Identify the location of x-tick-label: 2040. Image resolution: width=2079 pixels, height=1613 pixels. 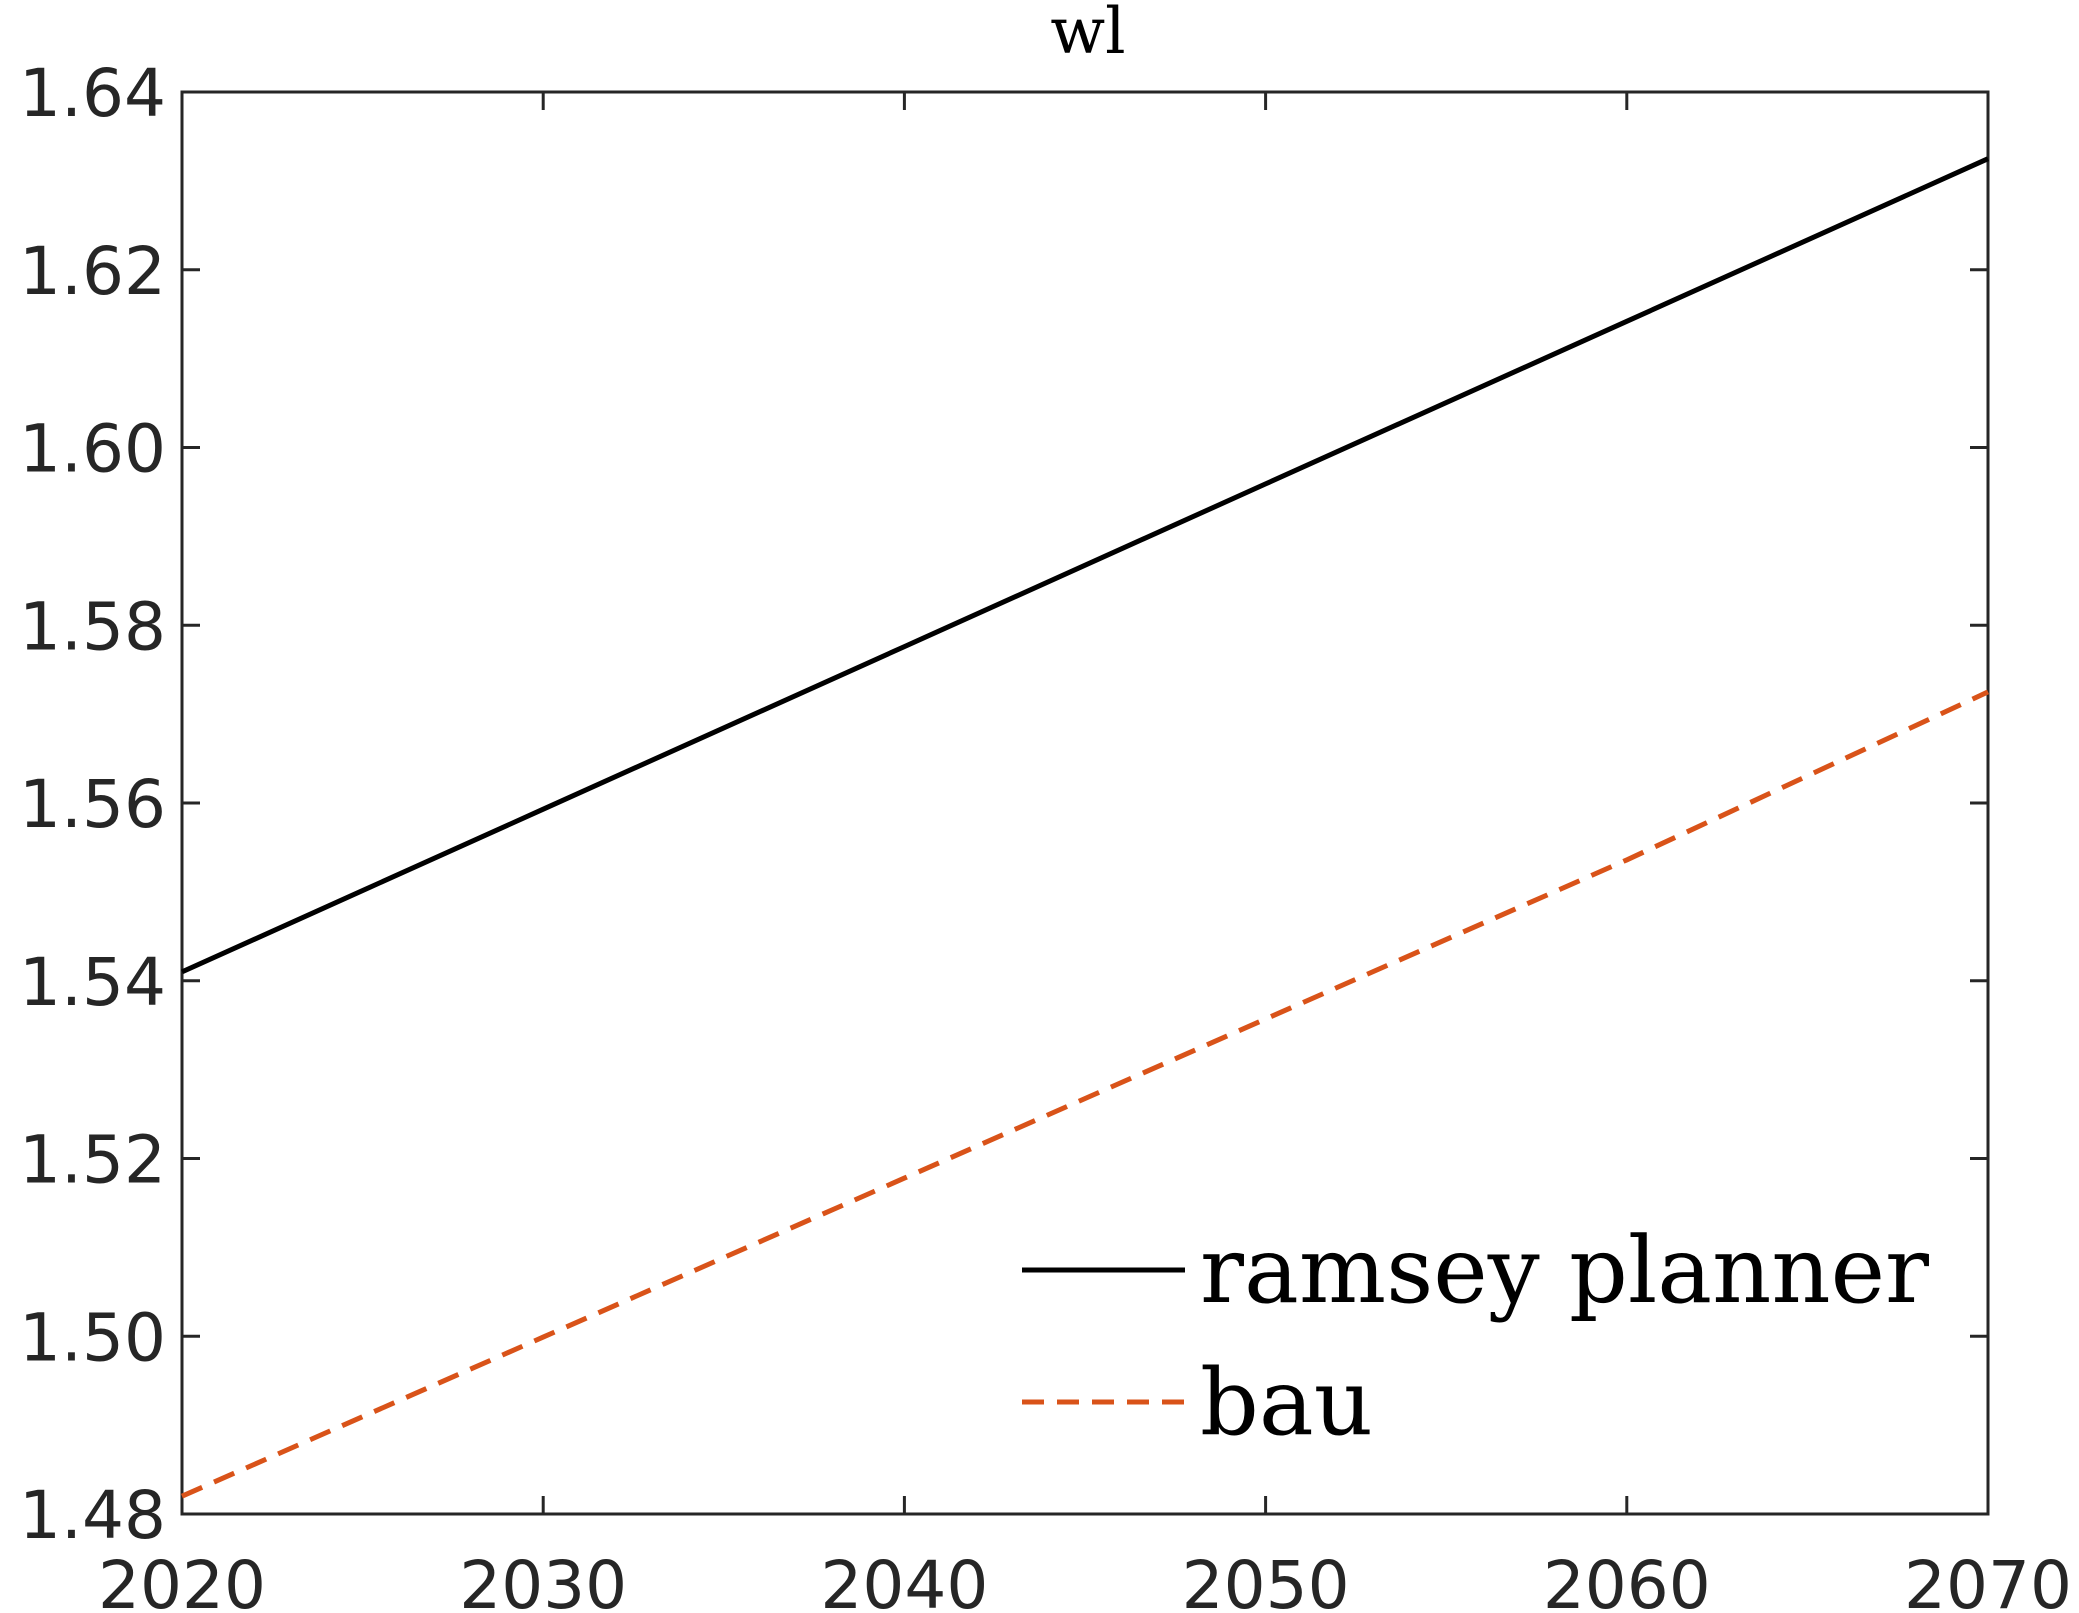
(904, 1580).